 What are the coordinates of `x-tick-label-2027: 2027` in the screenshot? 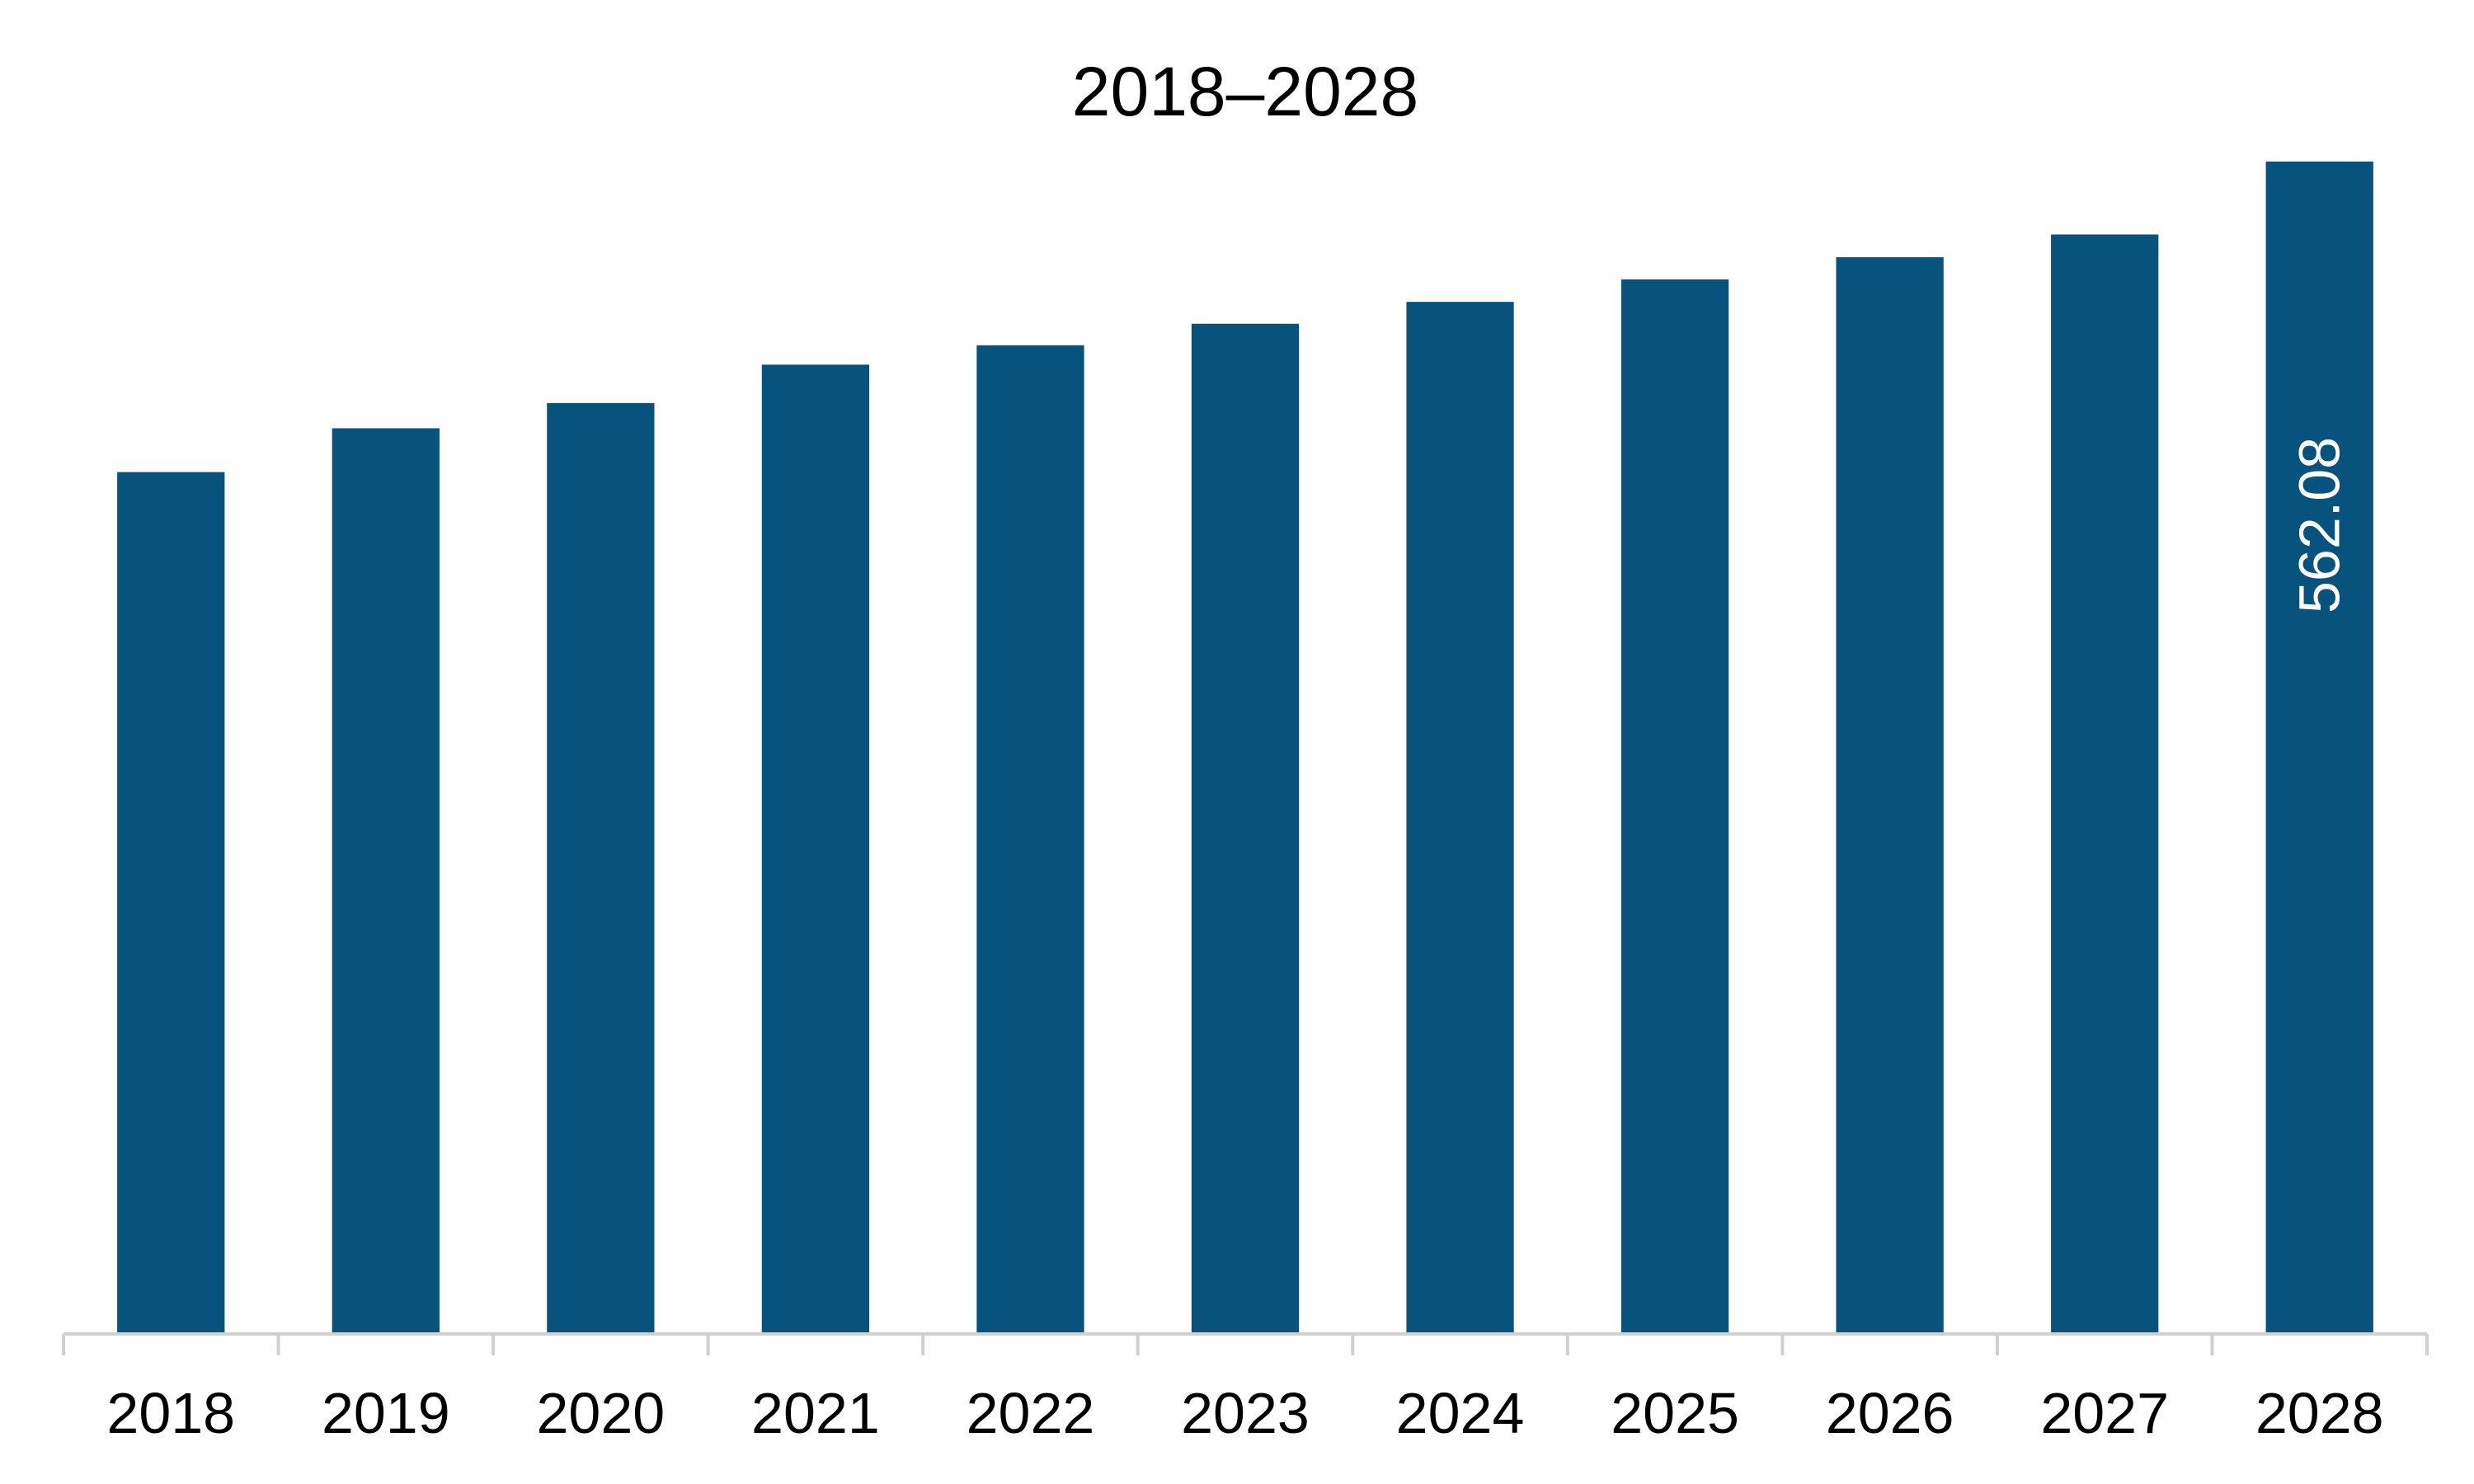 It's located at (2104, 1413).